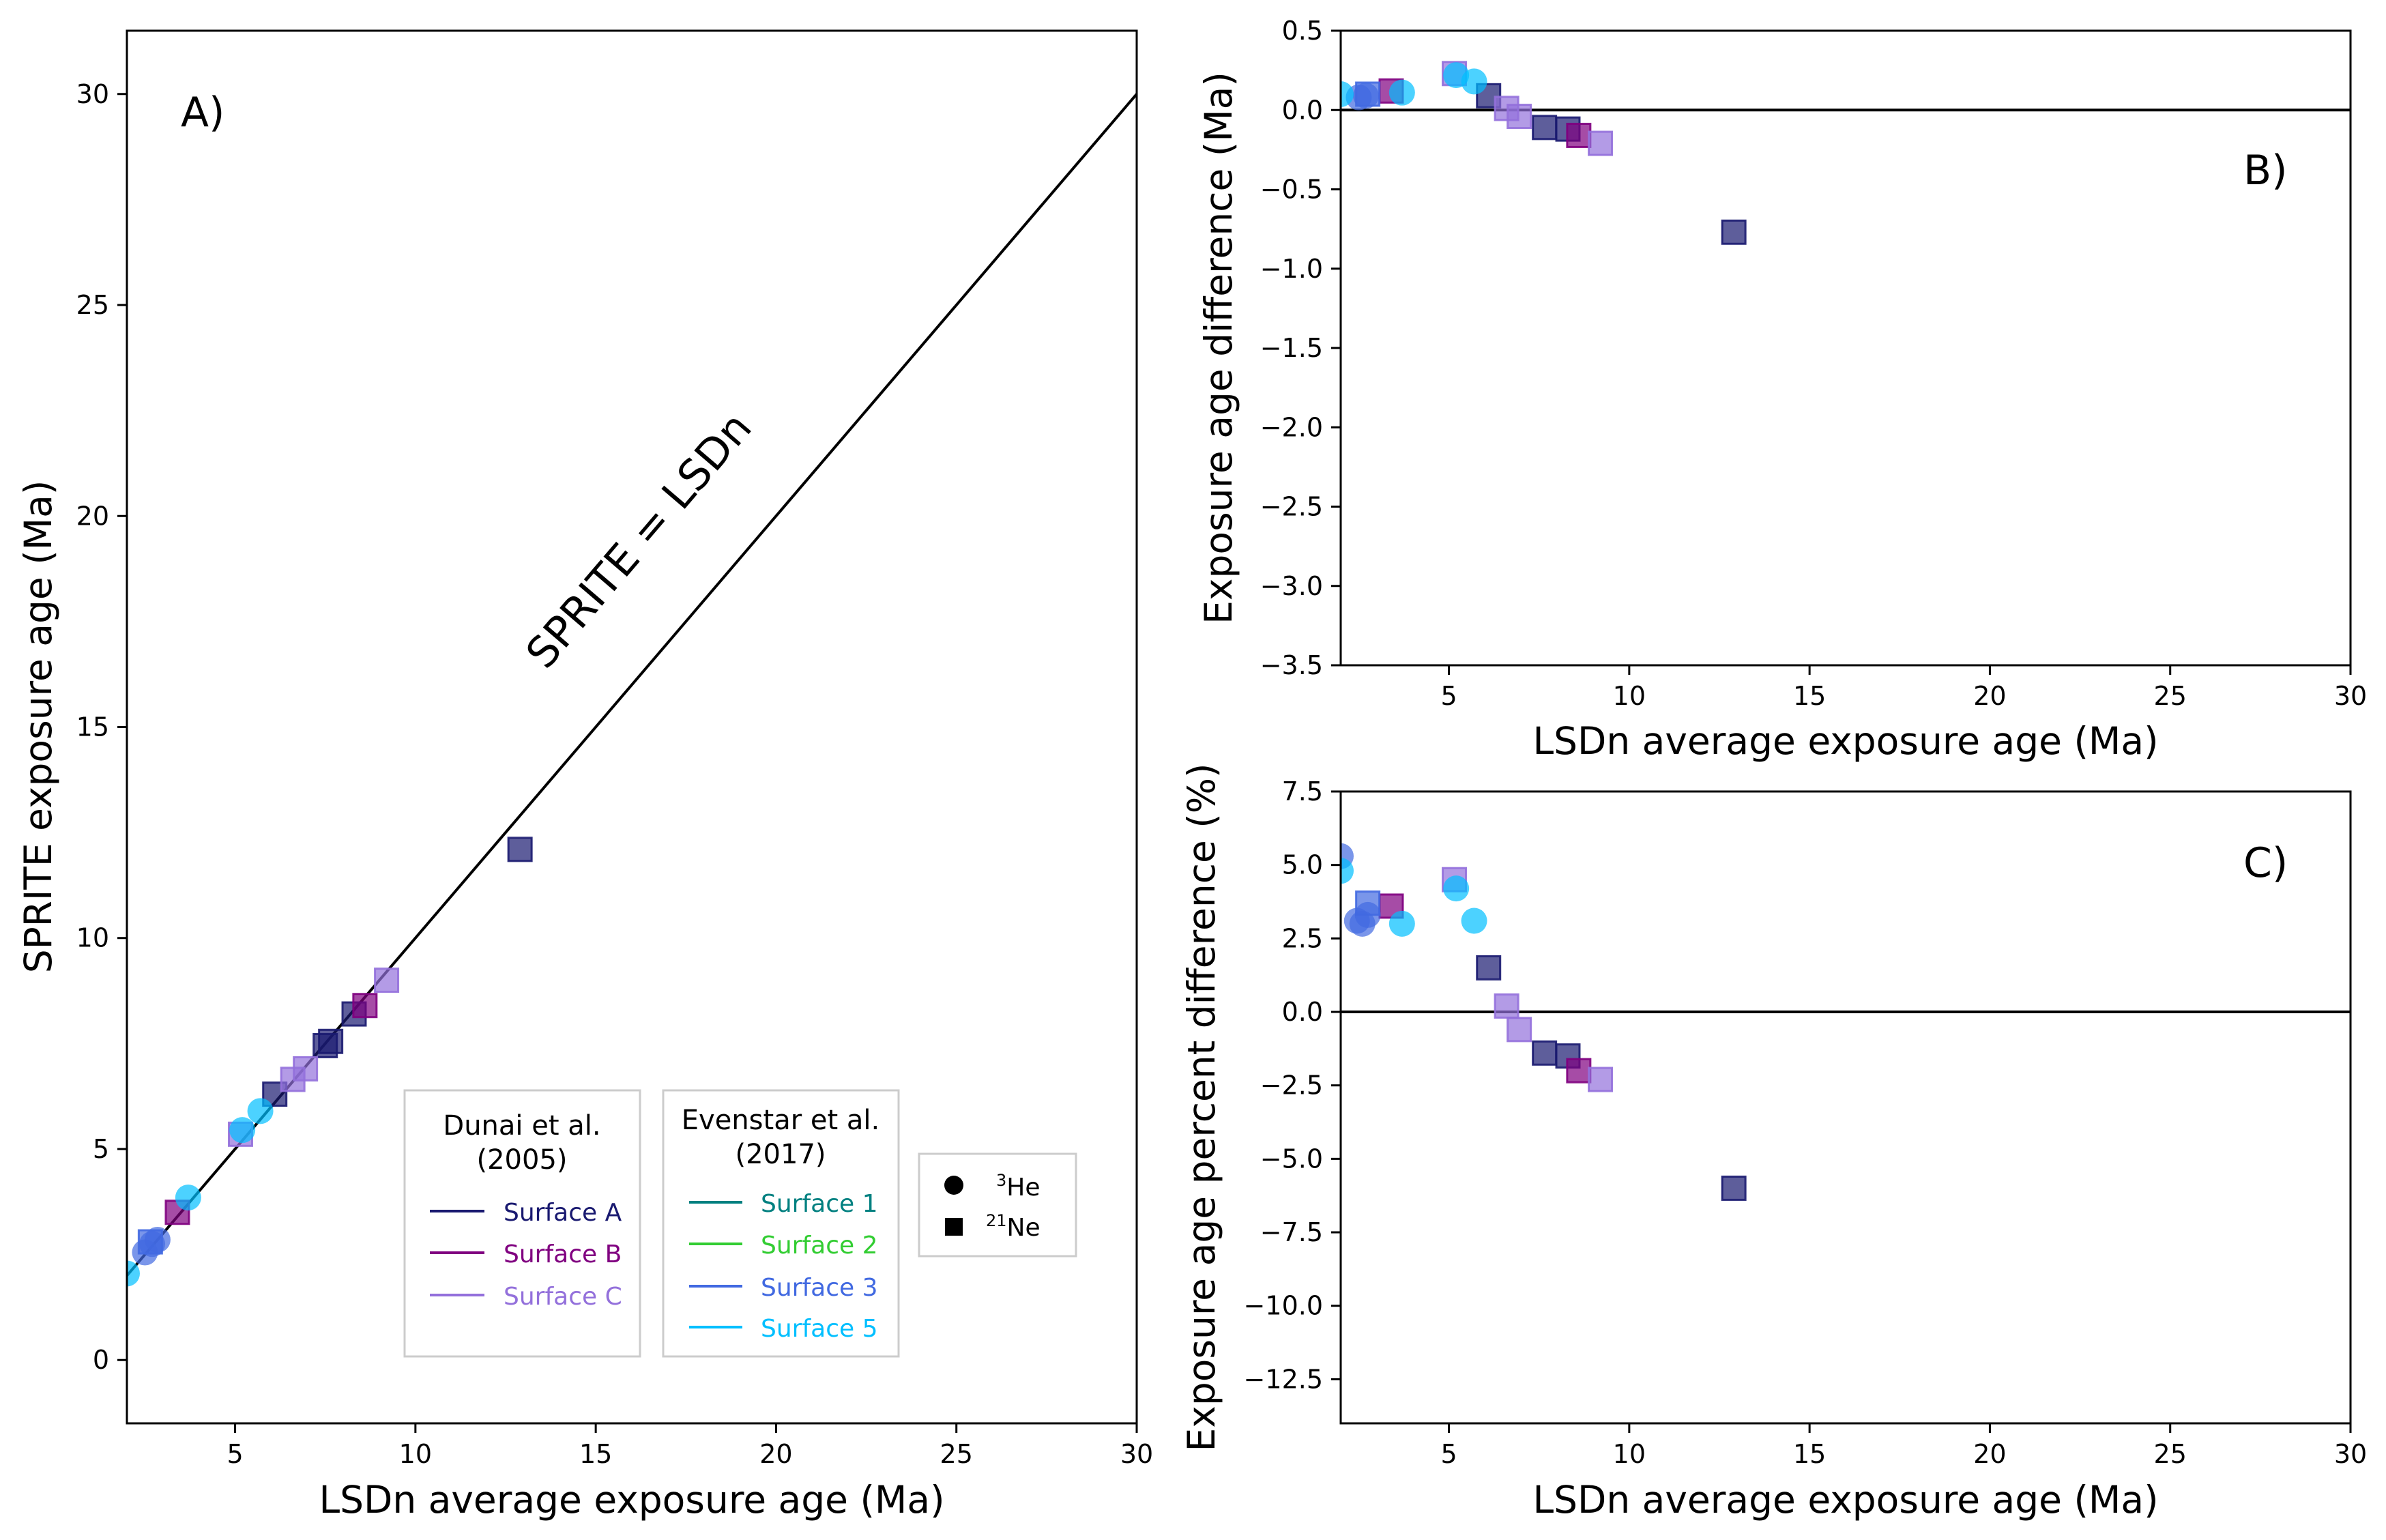 The height and width of the screenshot is (1540, 2386). I want to click on panel-b-label: B), so click(2265, 170).